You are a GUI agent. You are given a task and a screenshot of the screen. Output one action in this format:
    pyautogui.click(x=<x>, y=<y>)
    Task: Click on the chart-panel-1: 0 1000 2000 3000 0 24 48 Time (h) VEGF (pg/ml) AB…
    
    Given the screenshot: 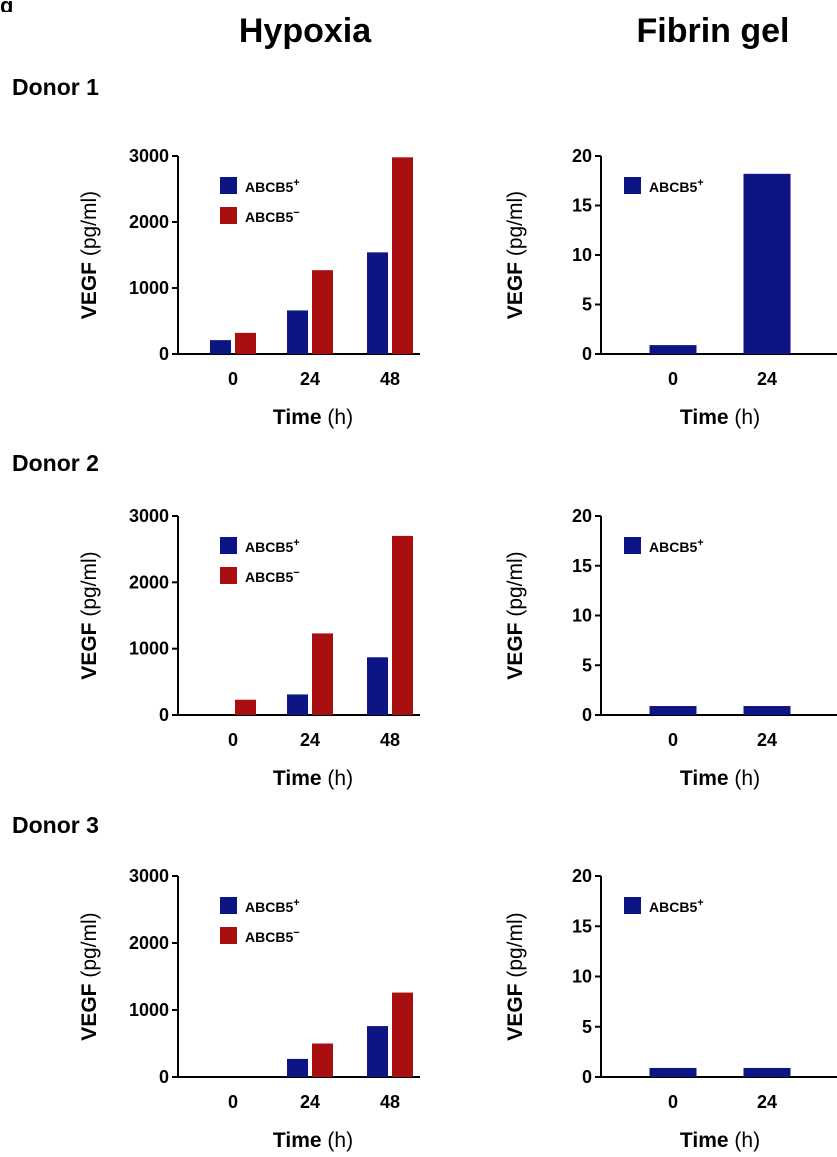 What is the action you would take?
    pyautogui.click(x=249, y=287)
    